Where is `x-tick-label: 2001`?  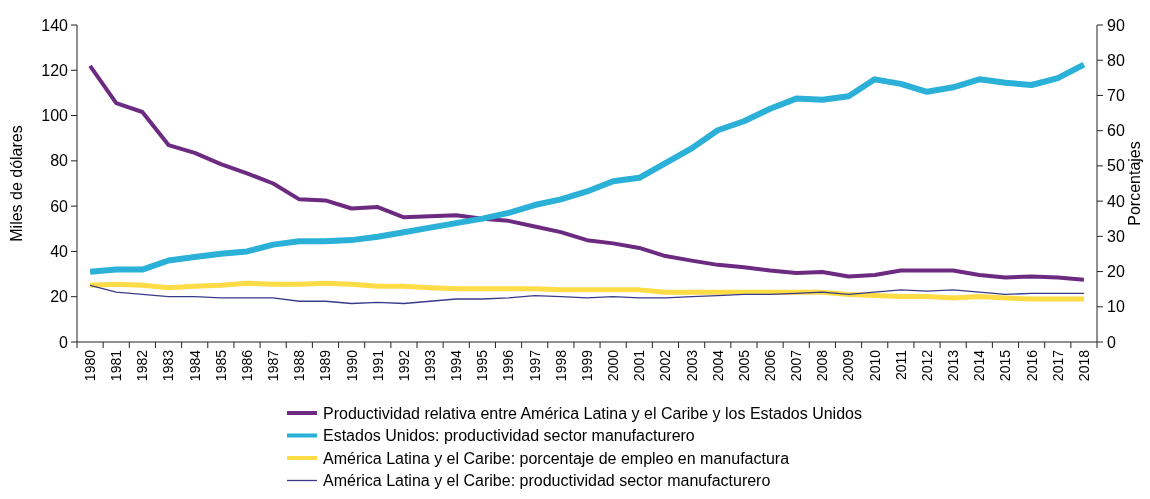
x-tick-label: 2001 is located at coordinates (639, 365).